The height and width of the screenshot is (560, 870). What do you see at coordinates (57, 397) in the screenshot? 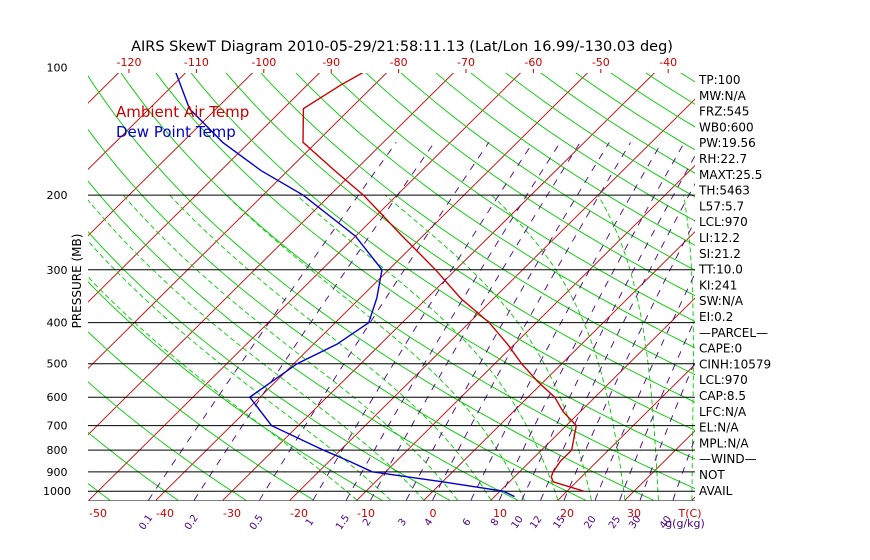
I see `pressure-tick-label: 600` at bounding box center [57, 397].